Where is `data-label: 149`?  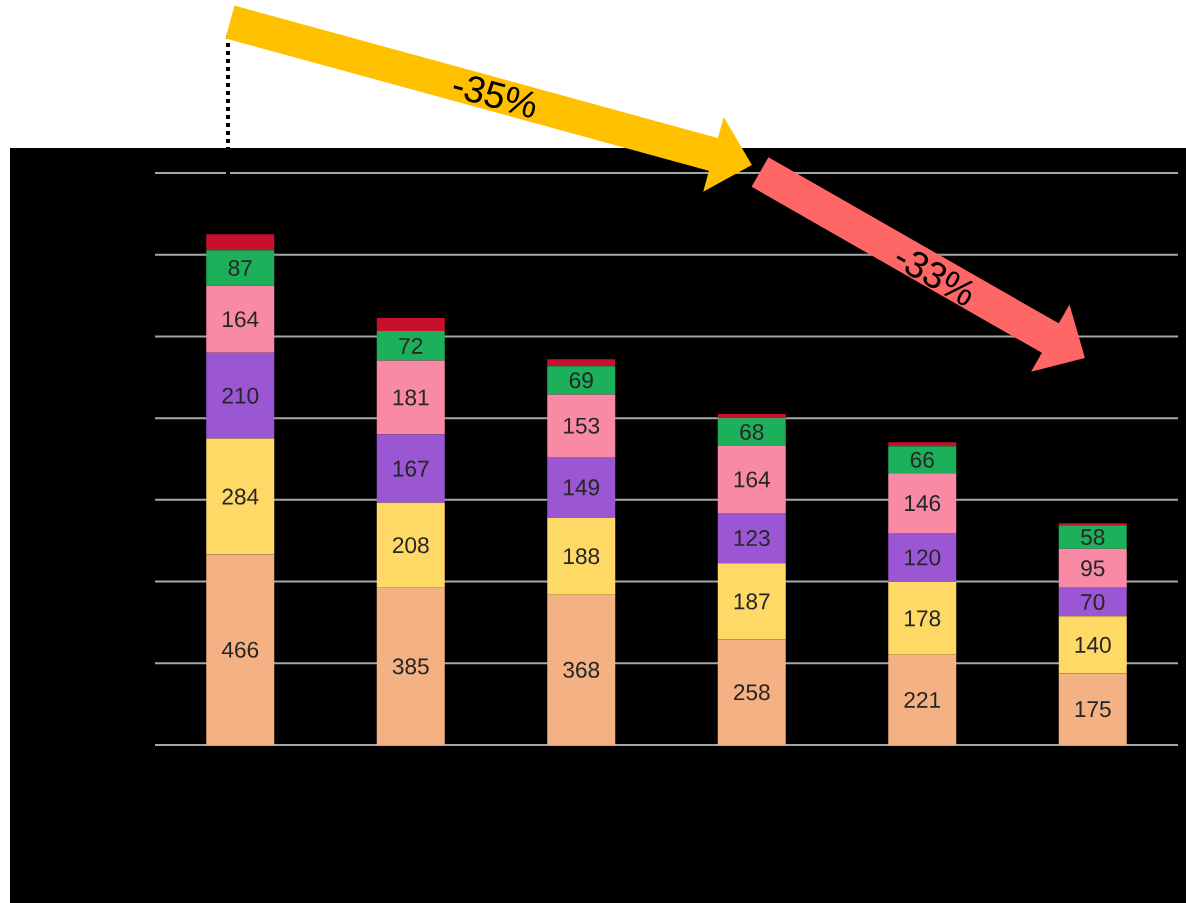
data-label: 149 is located at coordinates (582, 487).